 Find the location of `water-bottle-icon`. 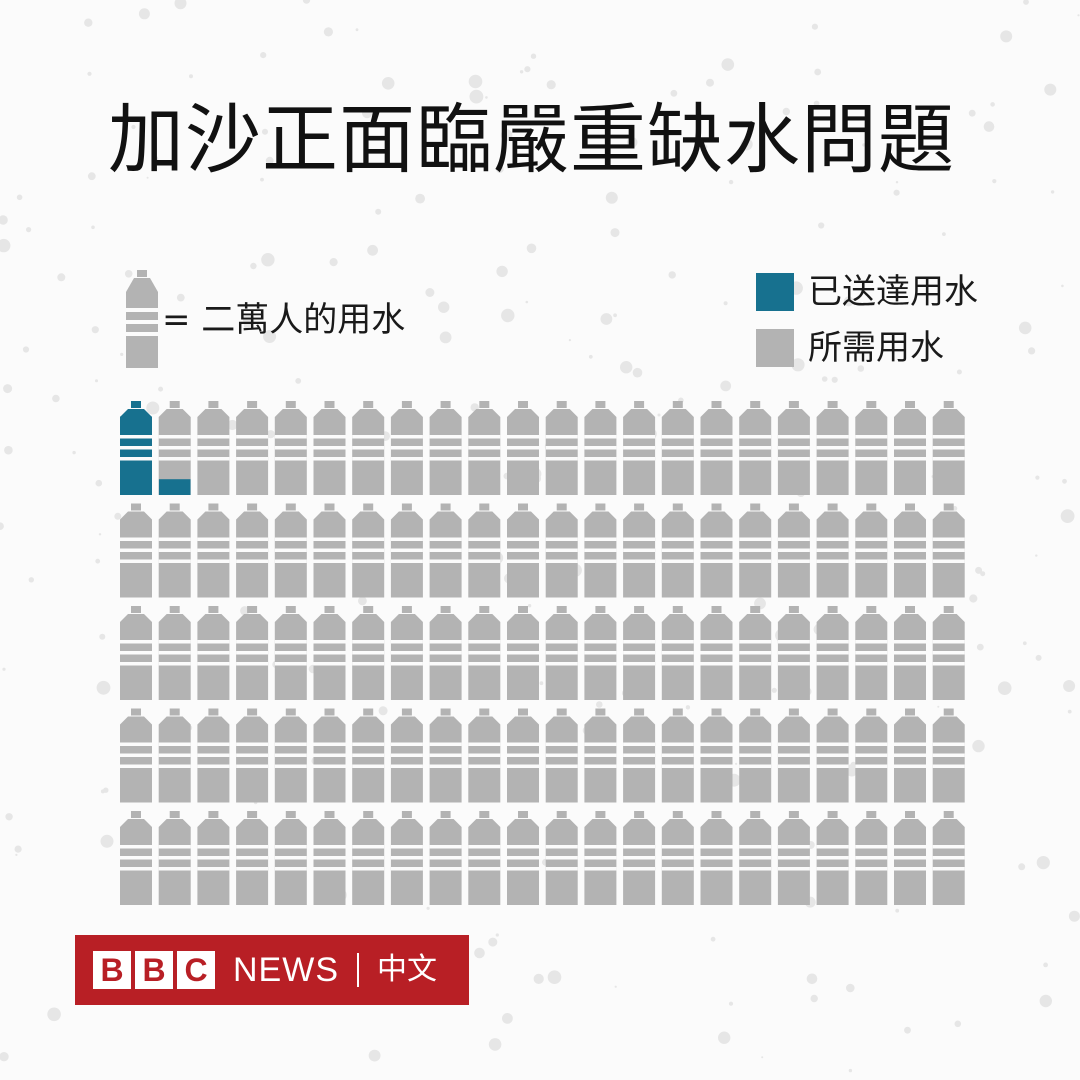

water-bottle-icon is located at coordinates (142, 319).